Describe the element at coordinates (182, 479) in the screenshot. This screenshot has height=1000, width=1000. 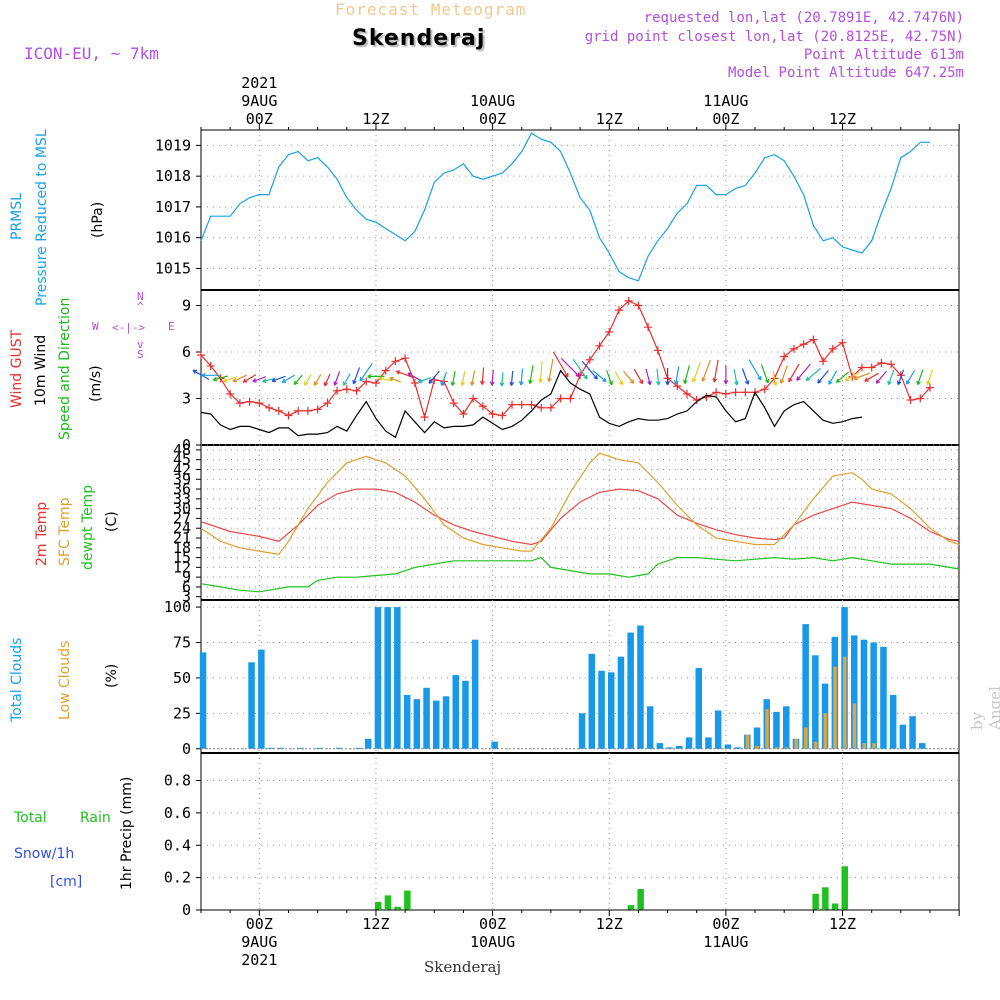
I see `y-tick-label: 39` at that location.